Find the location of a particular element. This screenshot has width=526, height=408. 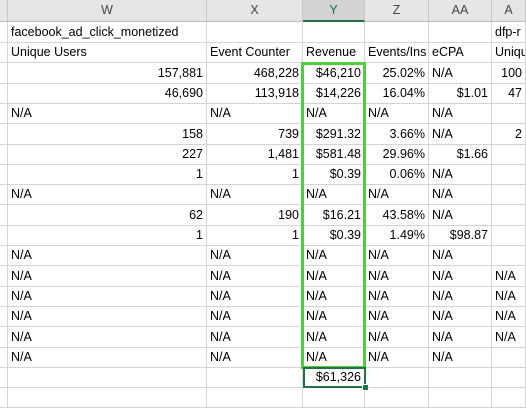

cell-z-row7: 0.06% is located at coordinates (397, 175).